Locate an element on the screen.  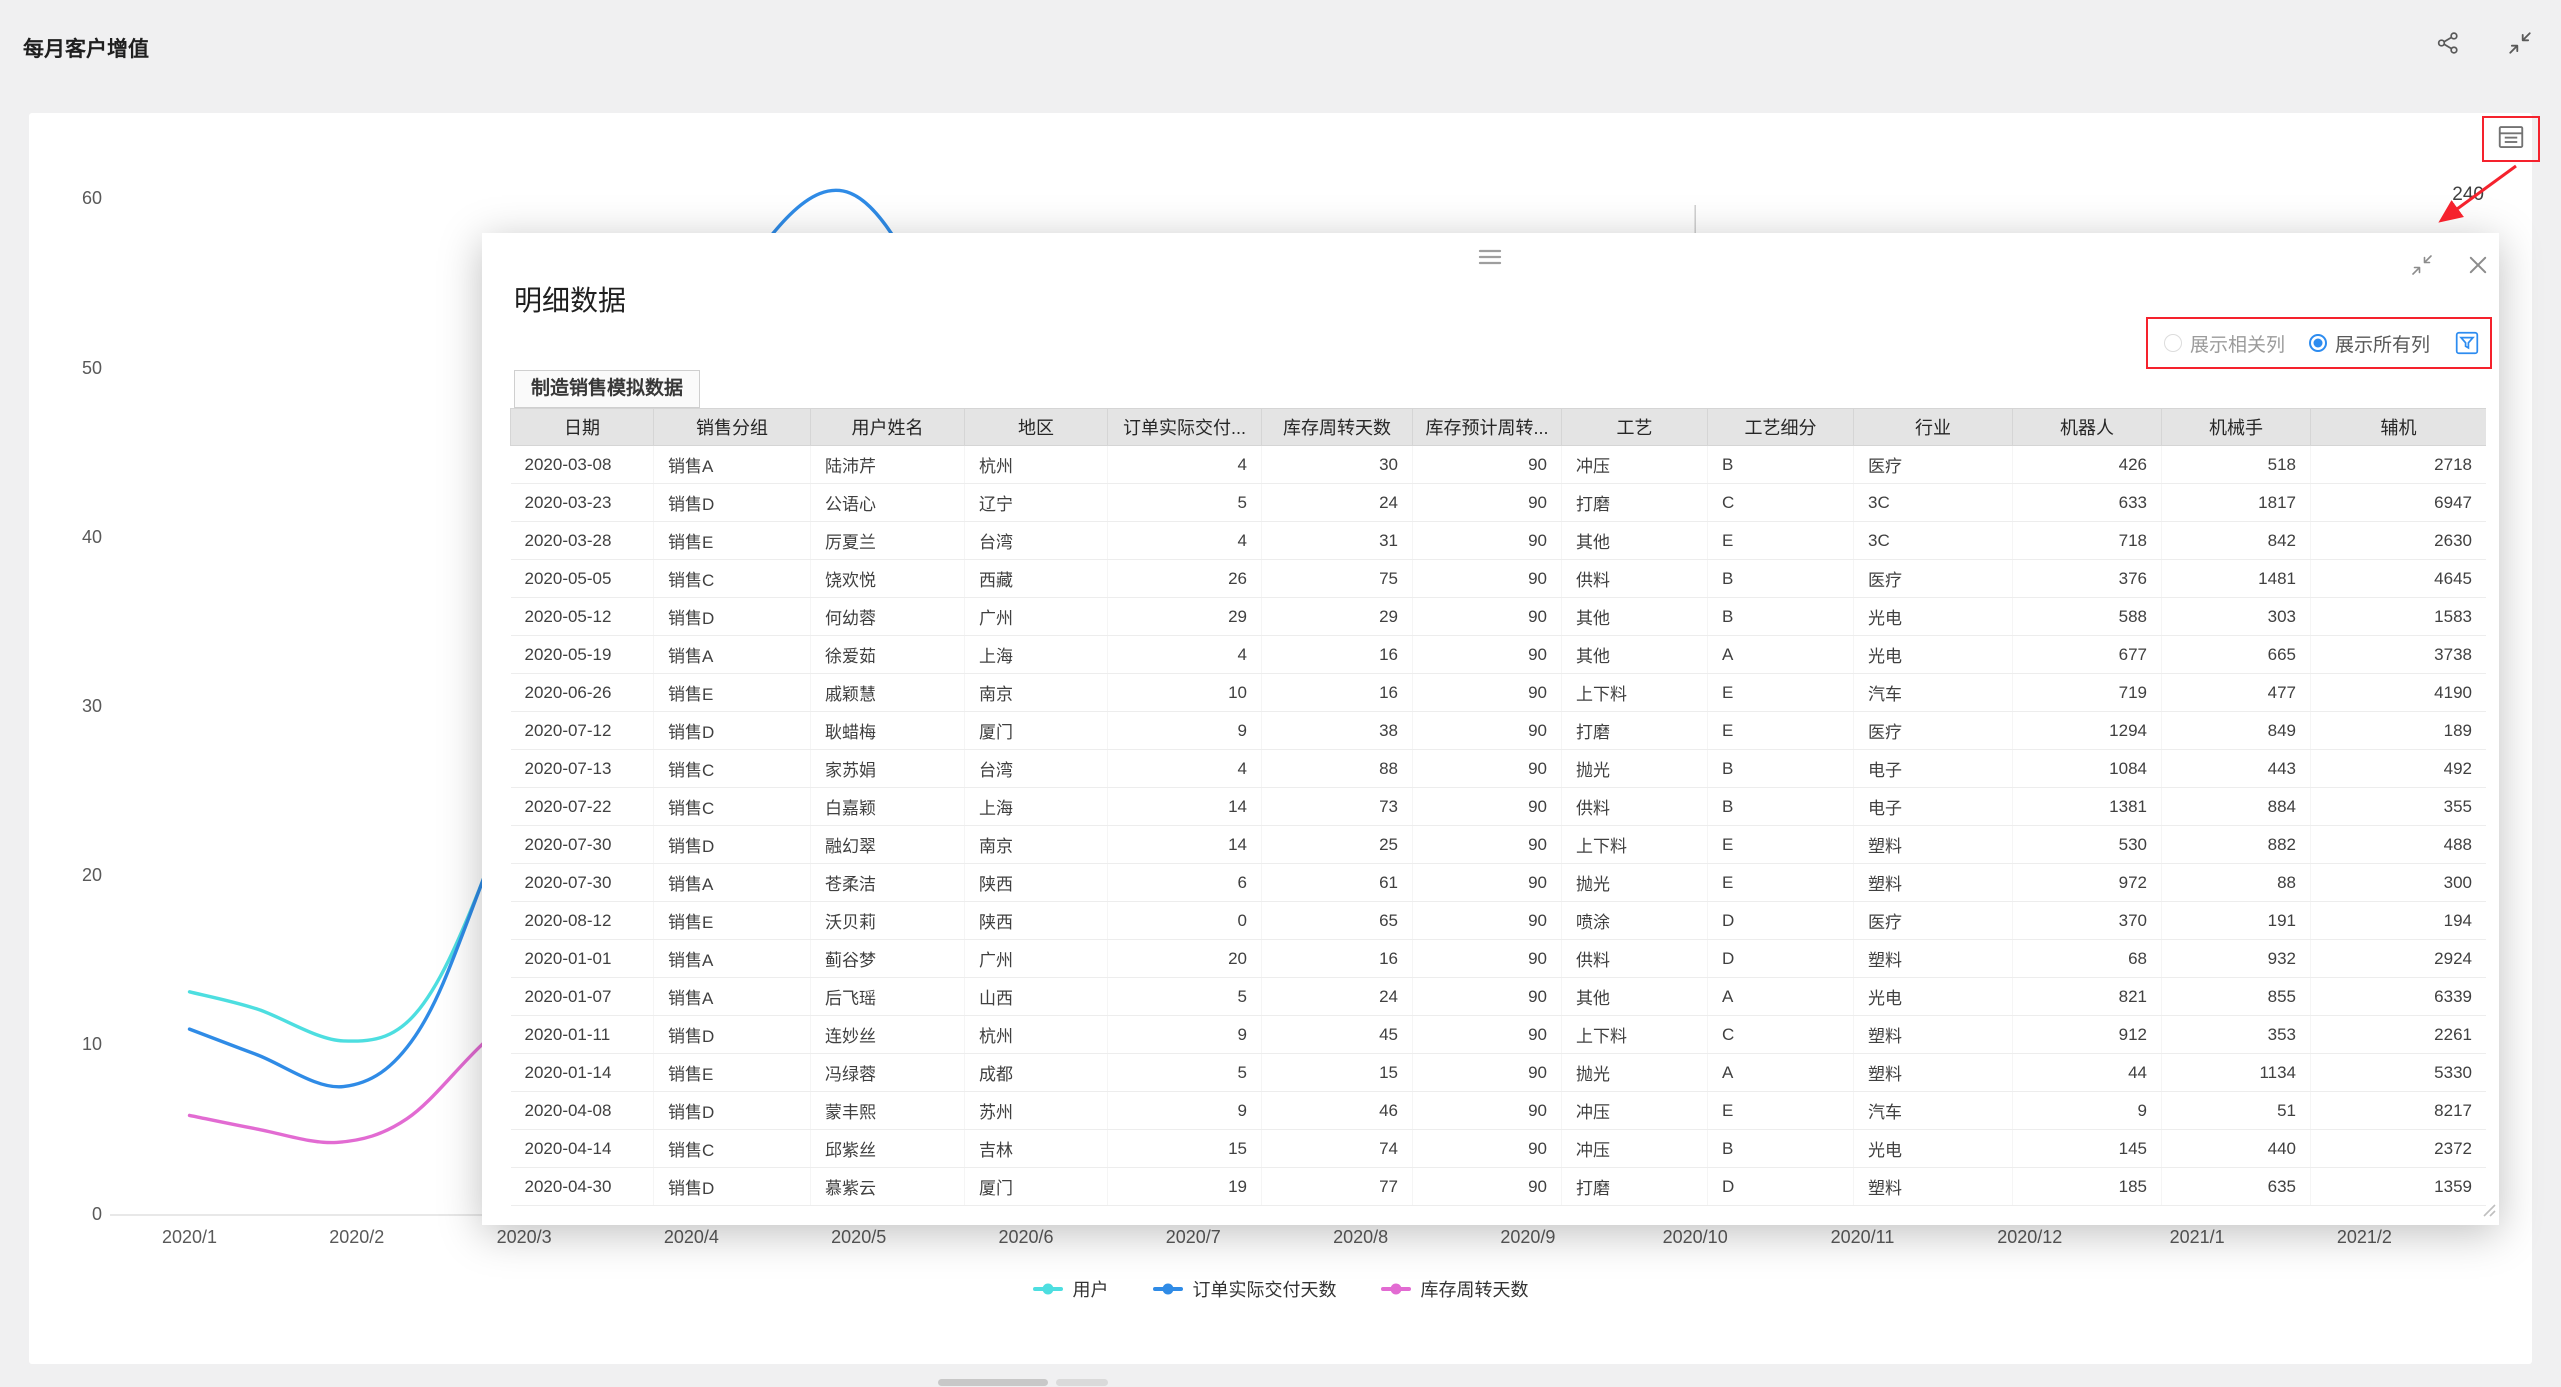
modal-close-icon is located at coordinates (2478, 267).